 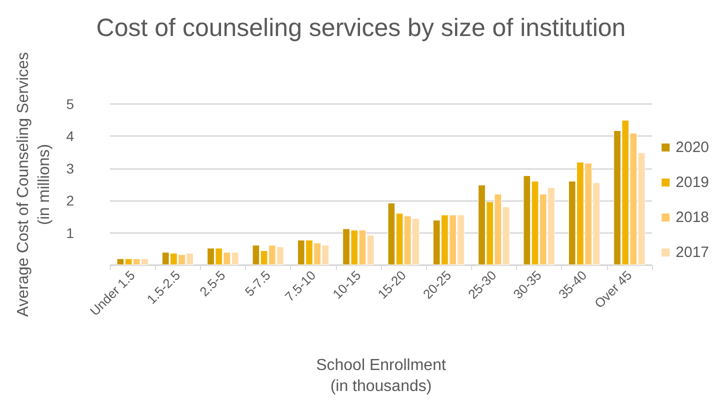 I want to click on y-tick-label: 2, so click(x=70, y=200).